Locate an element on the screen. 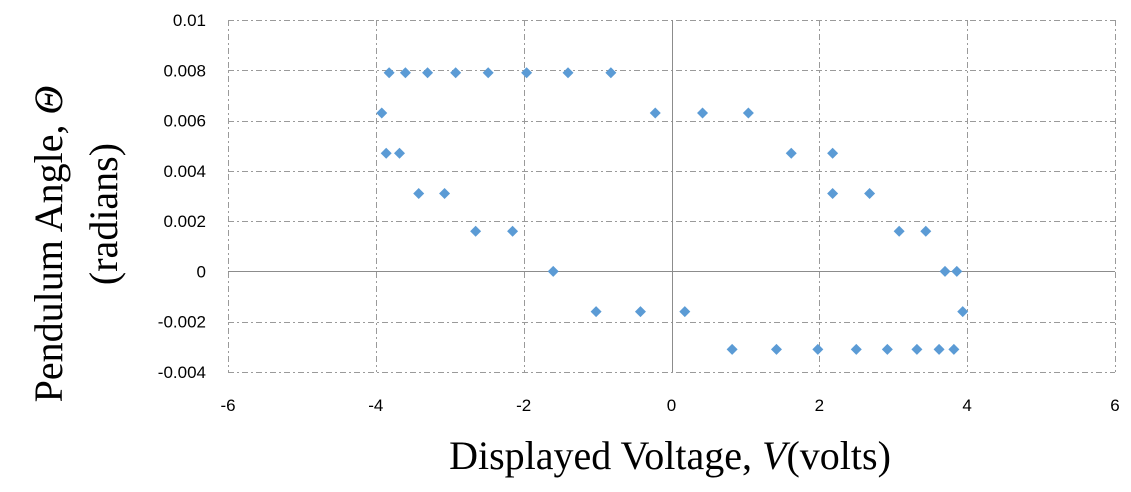  y-tick-label: 0.006 is located at coordinates (184, 121).